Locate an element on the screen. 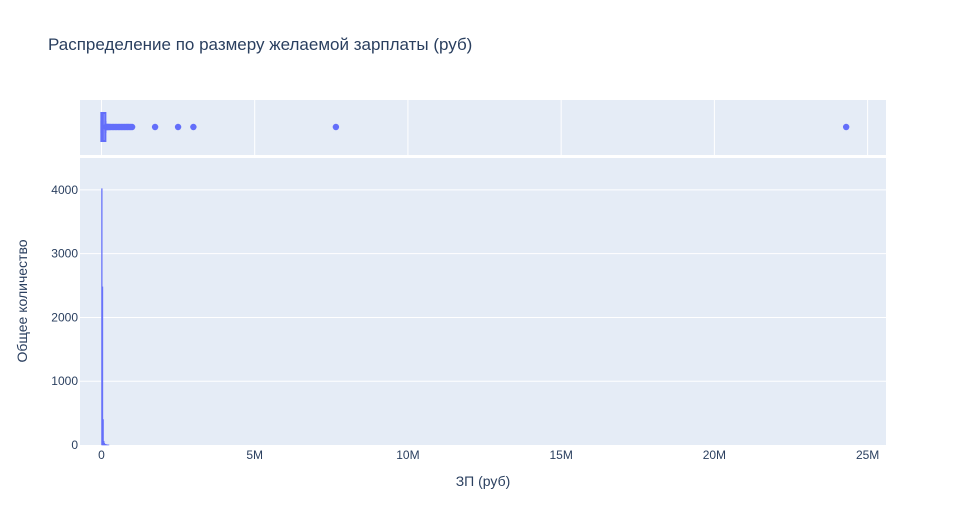 The height and width of the screenshot is (525, 966). y-tick-label: 2000 is located at coordinates (64, 317).